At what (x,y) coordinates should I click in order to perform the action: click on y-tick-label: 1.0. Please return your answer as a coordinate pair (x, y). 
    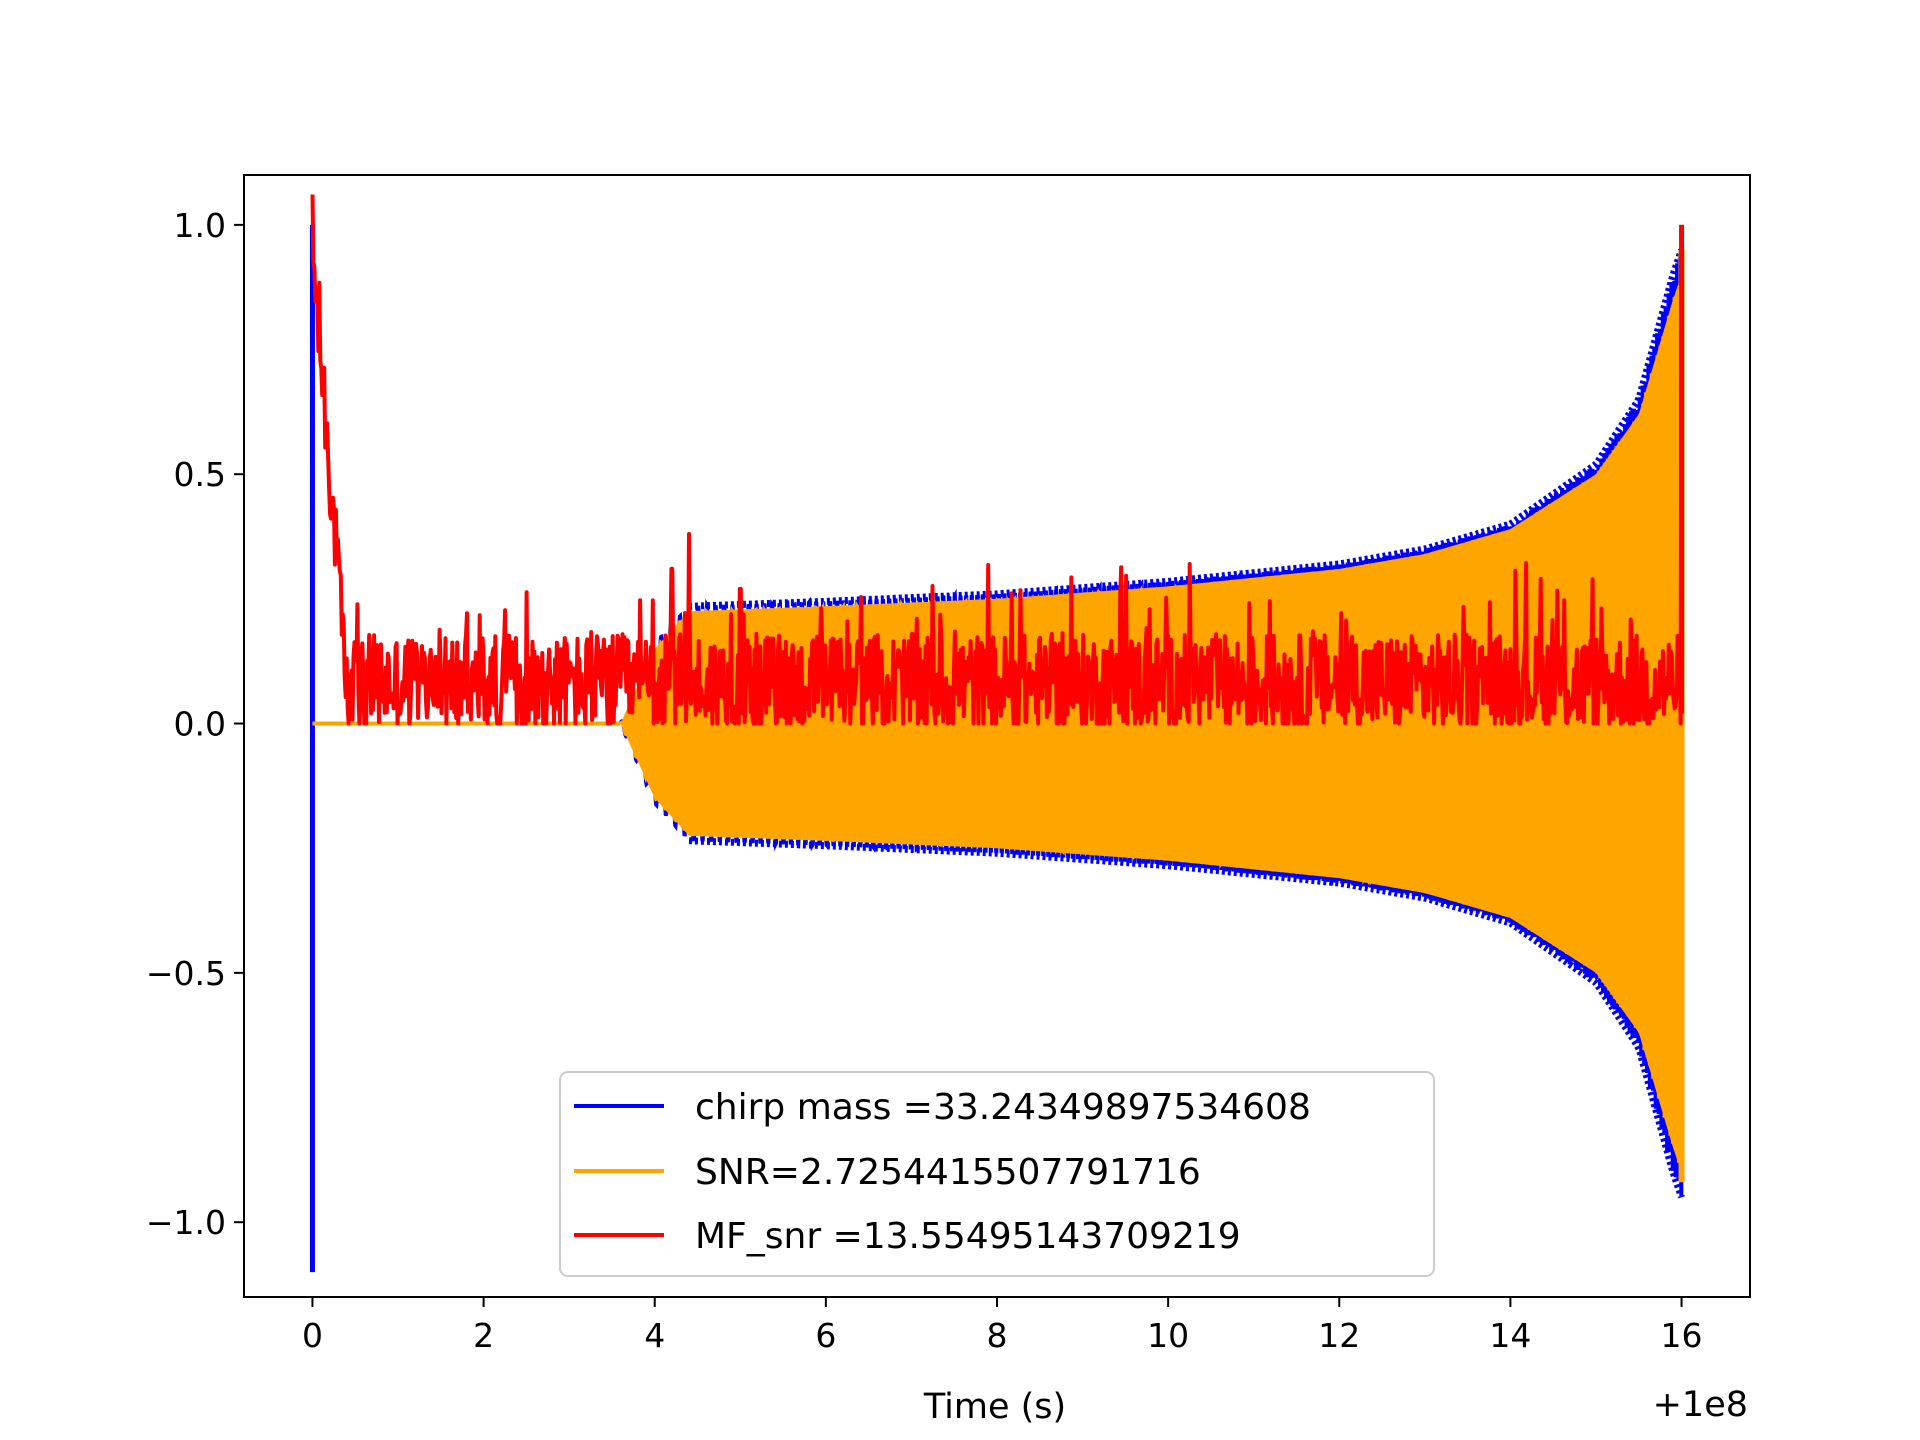
    Looking at the image, I should click on (200, 225).